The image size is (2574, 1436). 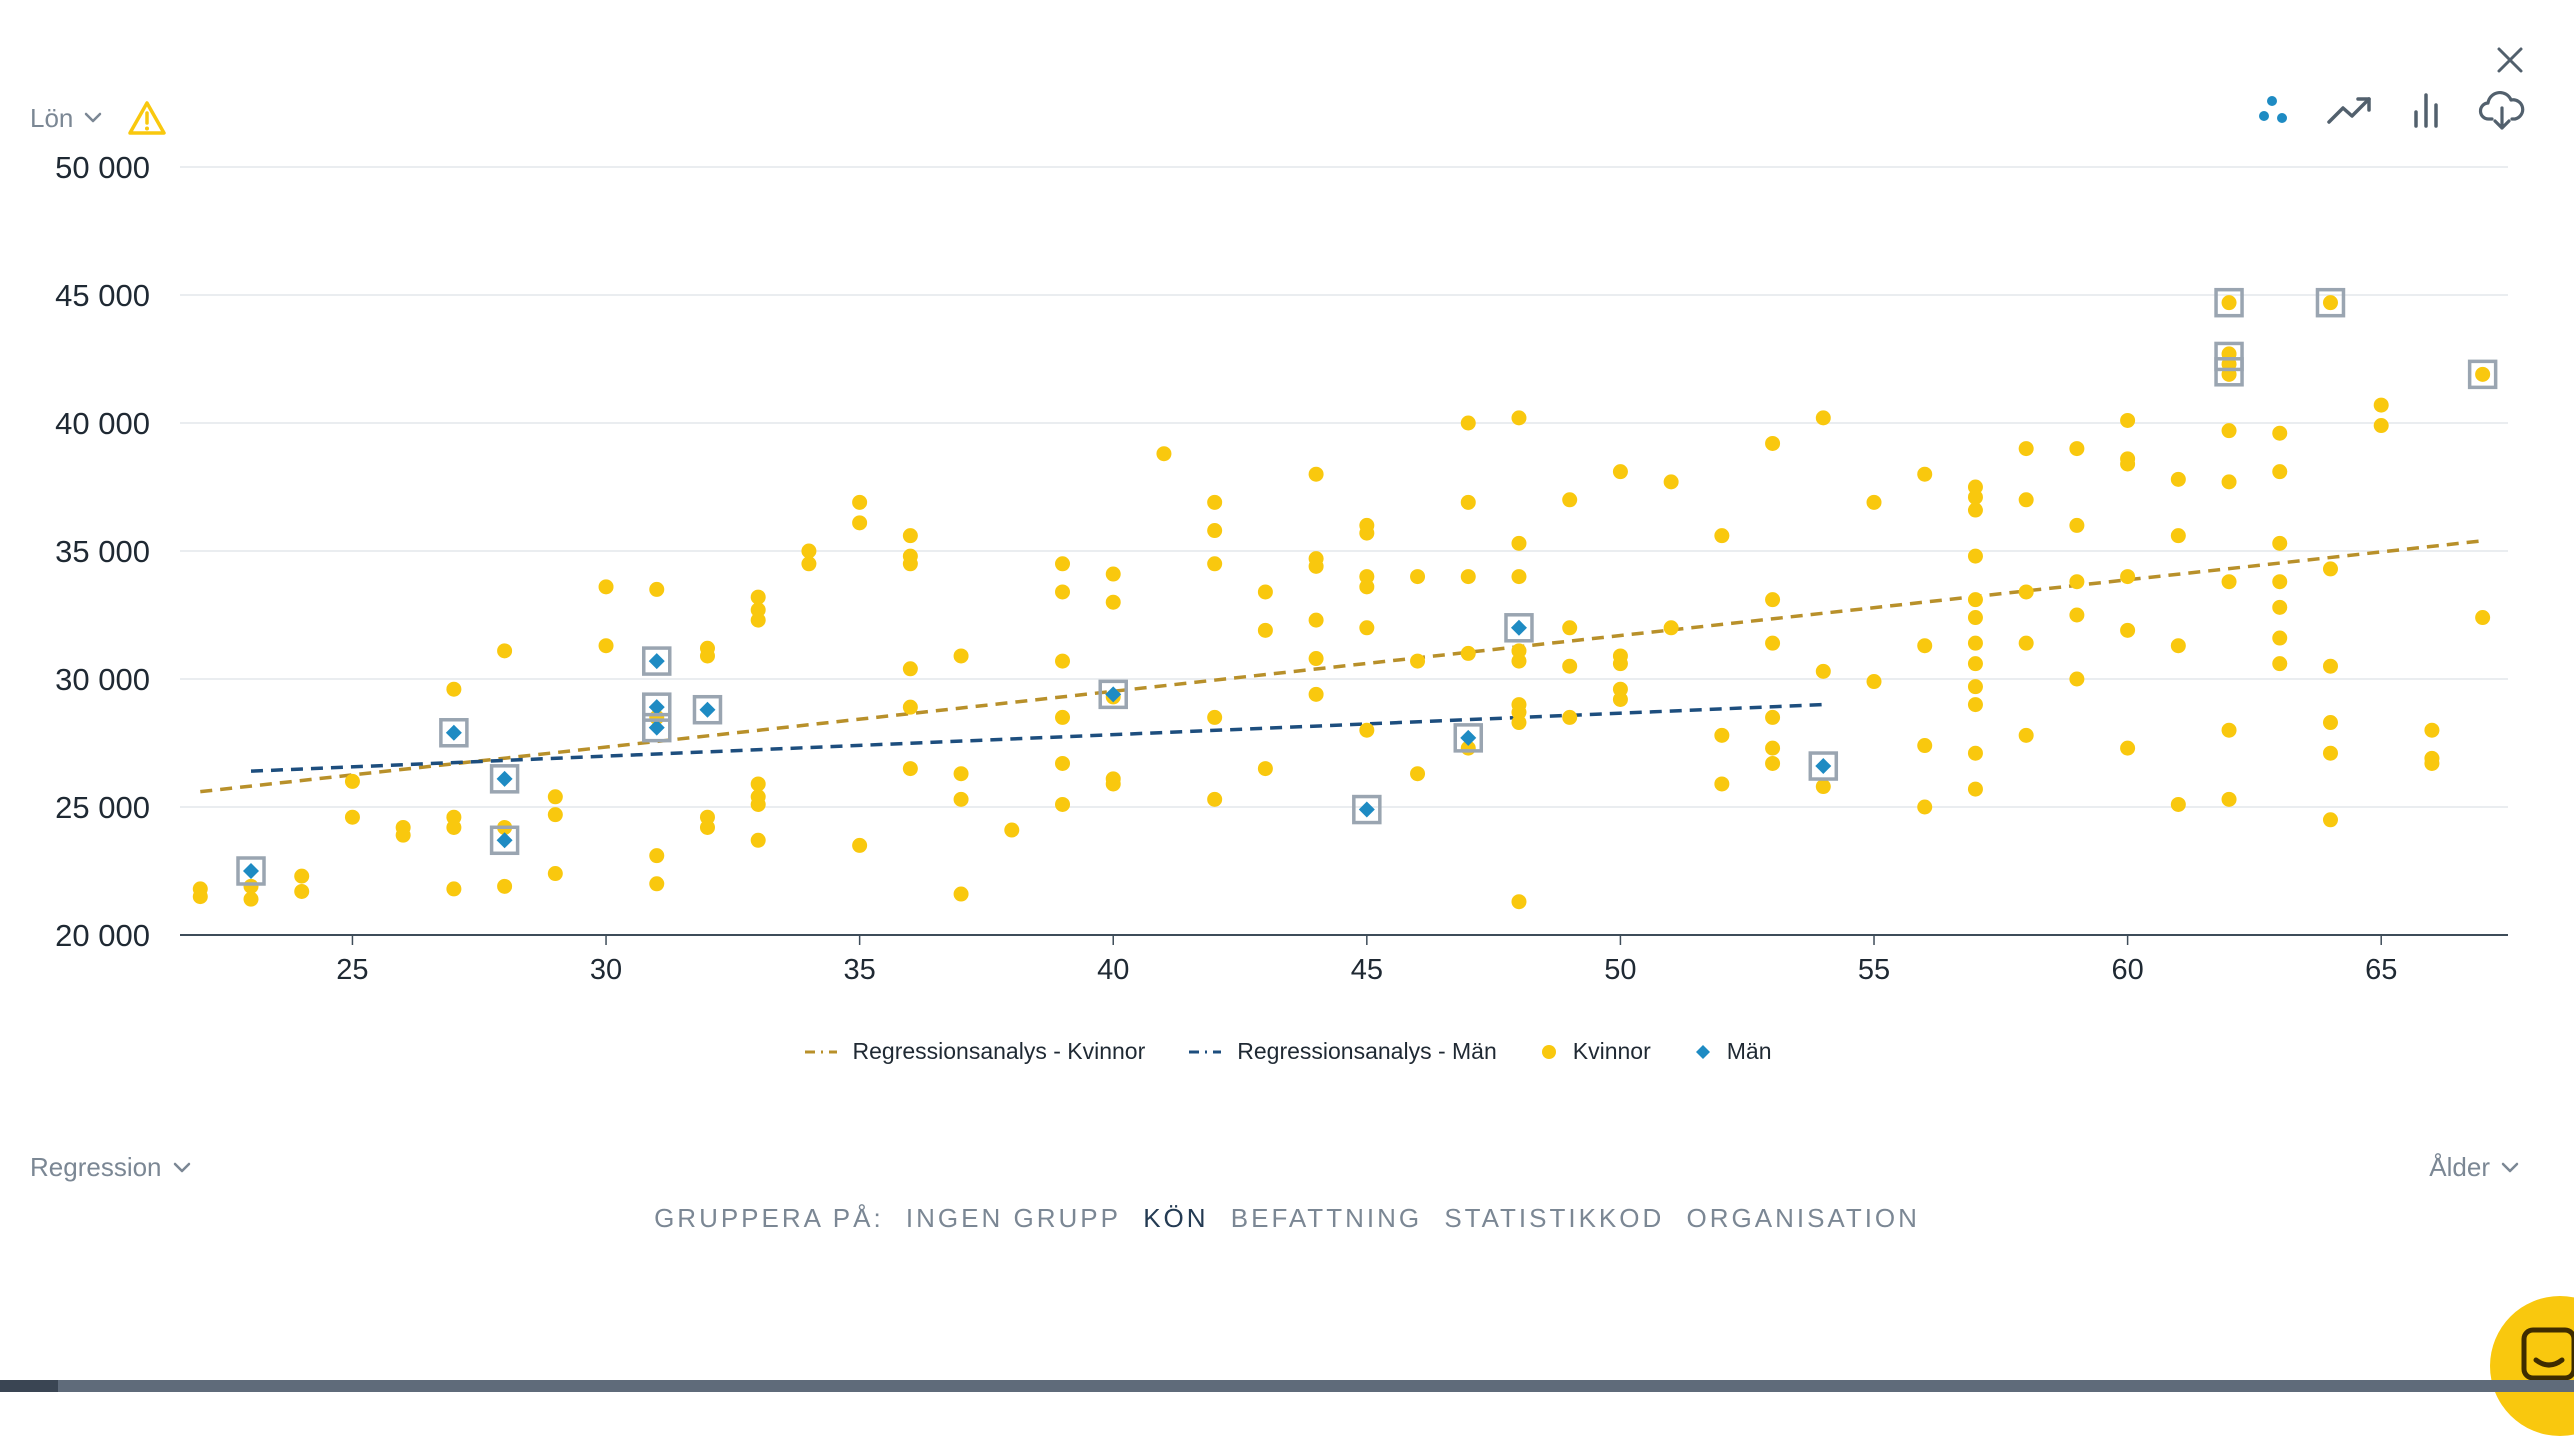 What do you see at coordinates (29, 1386) in the screenshot?
I see `bottom-scrollbar-thumb` at bounding box center [29, 1386].